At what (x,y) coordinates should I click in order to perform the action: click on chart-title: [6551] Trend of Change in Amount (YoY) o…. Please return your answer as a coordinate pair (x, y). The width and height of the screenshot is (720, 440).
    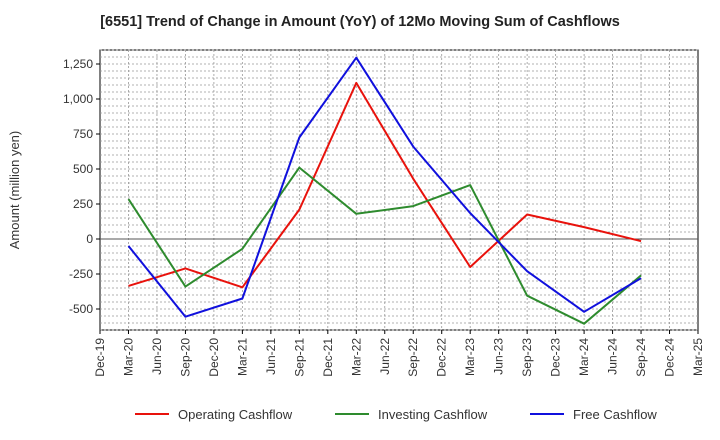
    Looking at the image, I should click on (360, 22).